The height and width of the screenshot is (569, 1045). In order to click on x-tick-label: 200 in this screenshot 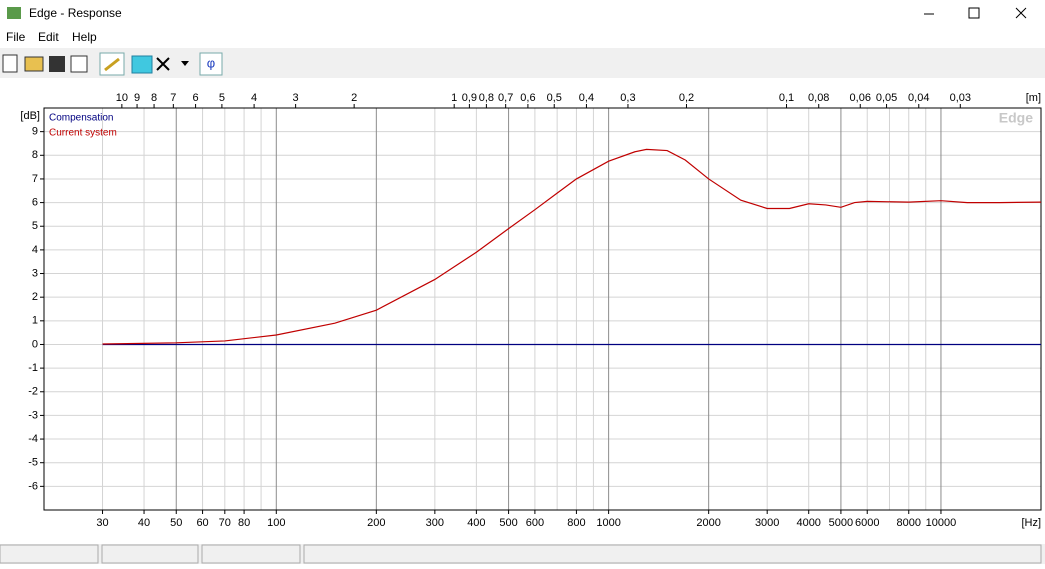, I will do `click(376, 523)`.